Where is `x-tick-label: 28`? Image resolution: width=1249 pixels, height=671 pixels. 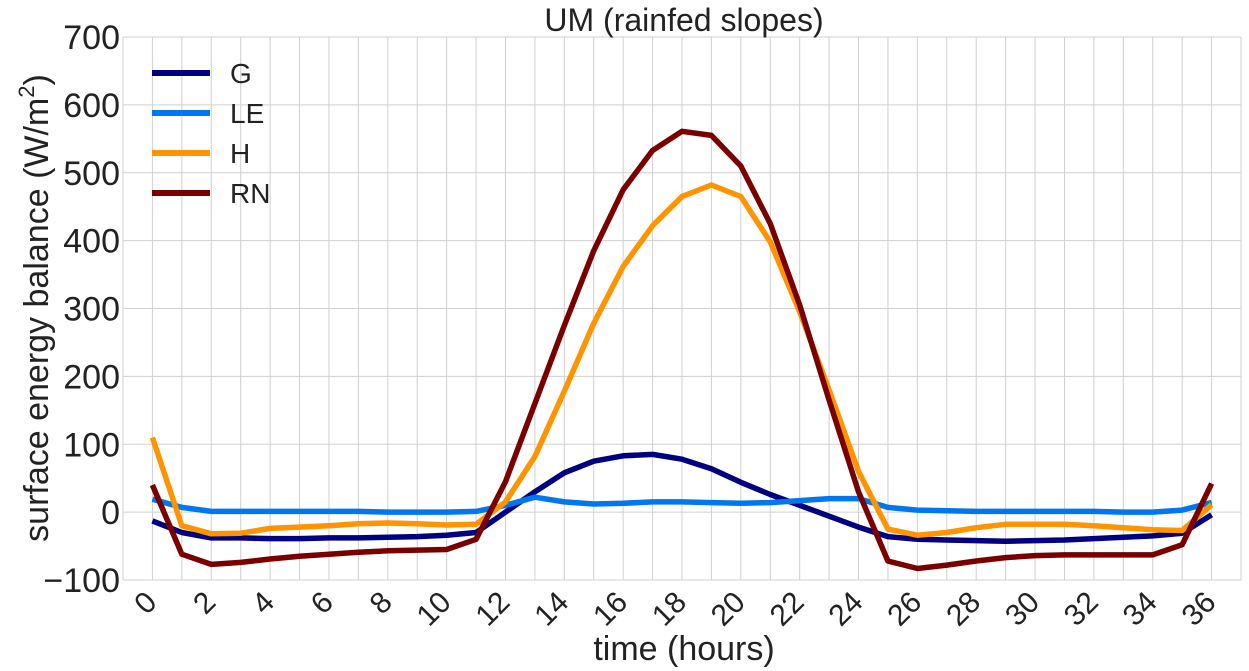
x-tick-label: 28 is located at coordinates (963, 609).